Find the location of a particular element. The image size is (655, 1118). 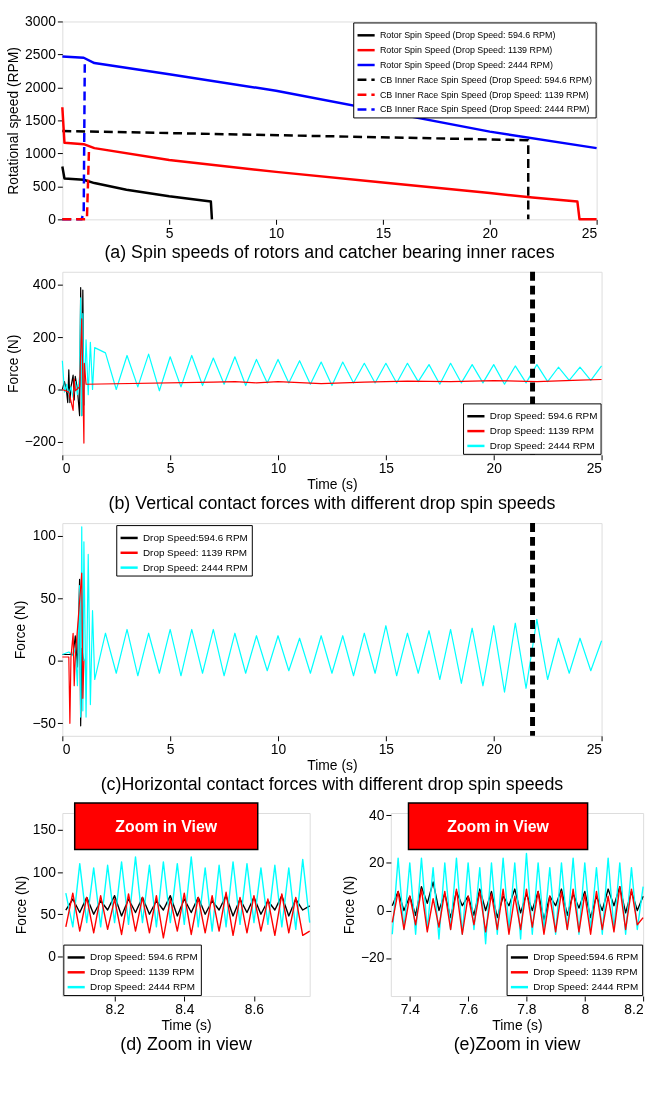

text: (e)Zoom in view is located at coordinates (517, 1044).